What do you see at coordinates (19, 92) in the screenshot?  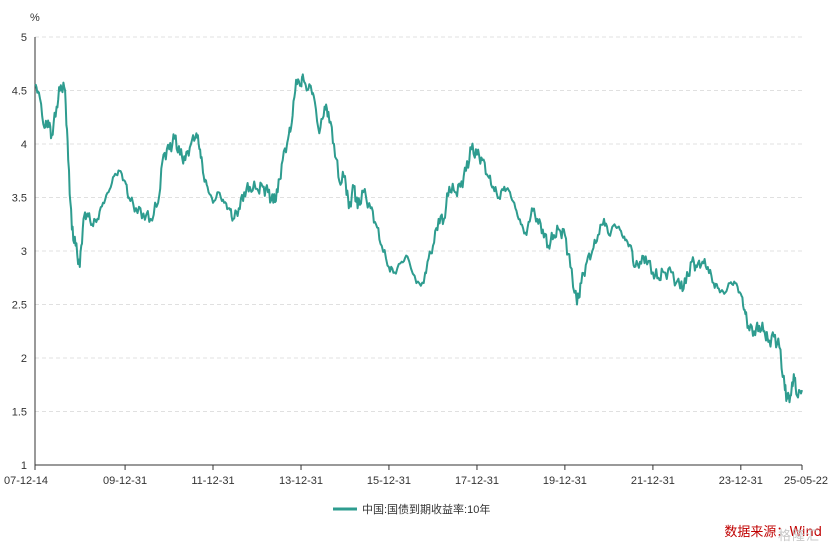 I see `y-tick-label: 4.5` at bounding box center [19, 92].